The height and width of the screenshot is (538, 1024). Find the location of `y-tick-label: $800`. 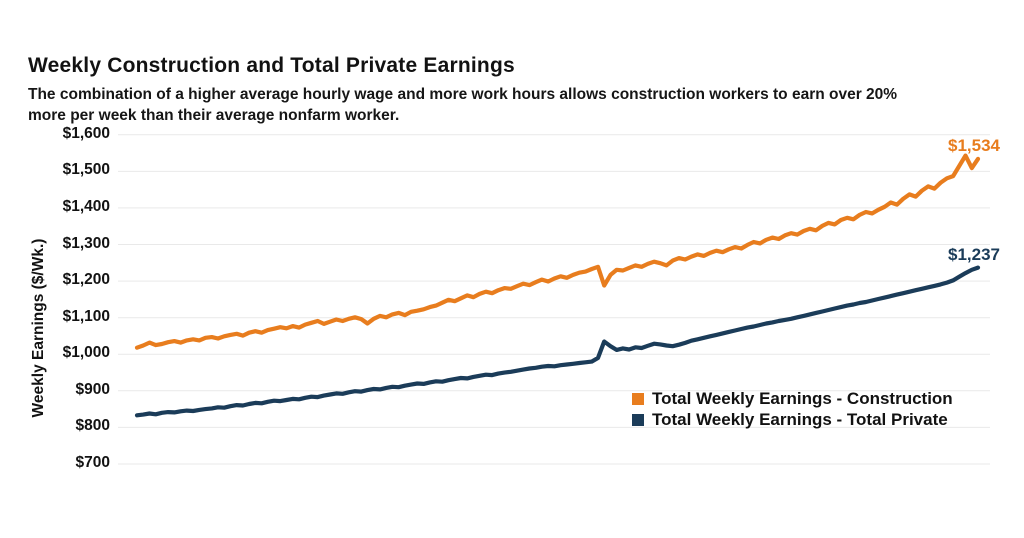

y-tick-label: $800 is located at coordinates (92, 426).